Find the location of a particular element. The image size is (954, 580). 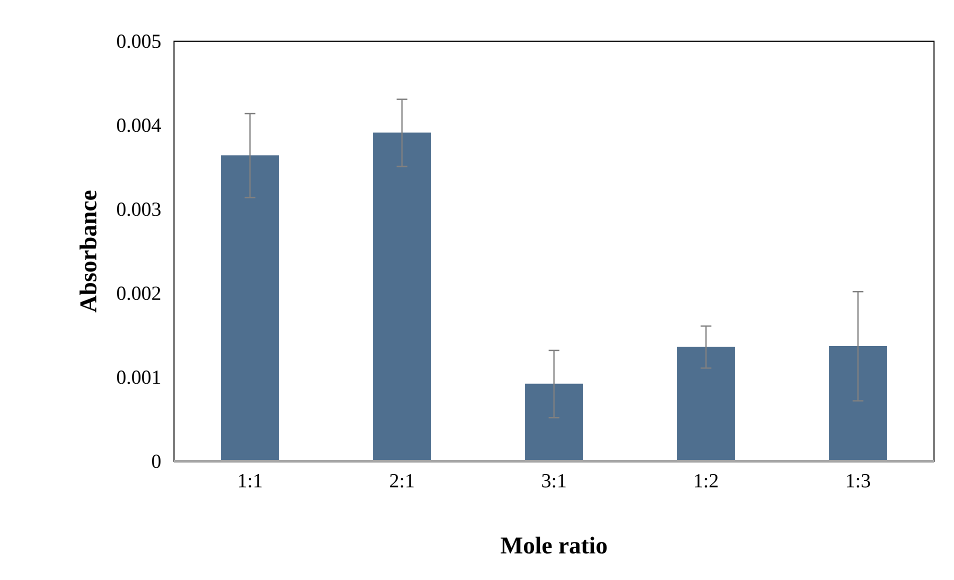

y-tick-label: 0.004 is located at coordinates (139, 125).